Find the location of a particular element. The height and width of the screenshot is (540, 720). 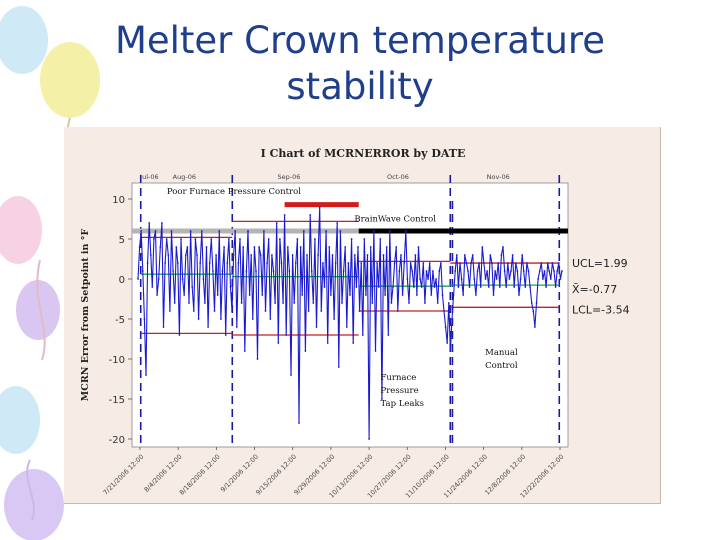

annotation-manual-control-line: Control is located at coordinates (501, 366).